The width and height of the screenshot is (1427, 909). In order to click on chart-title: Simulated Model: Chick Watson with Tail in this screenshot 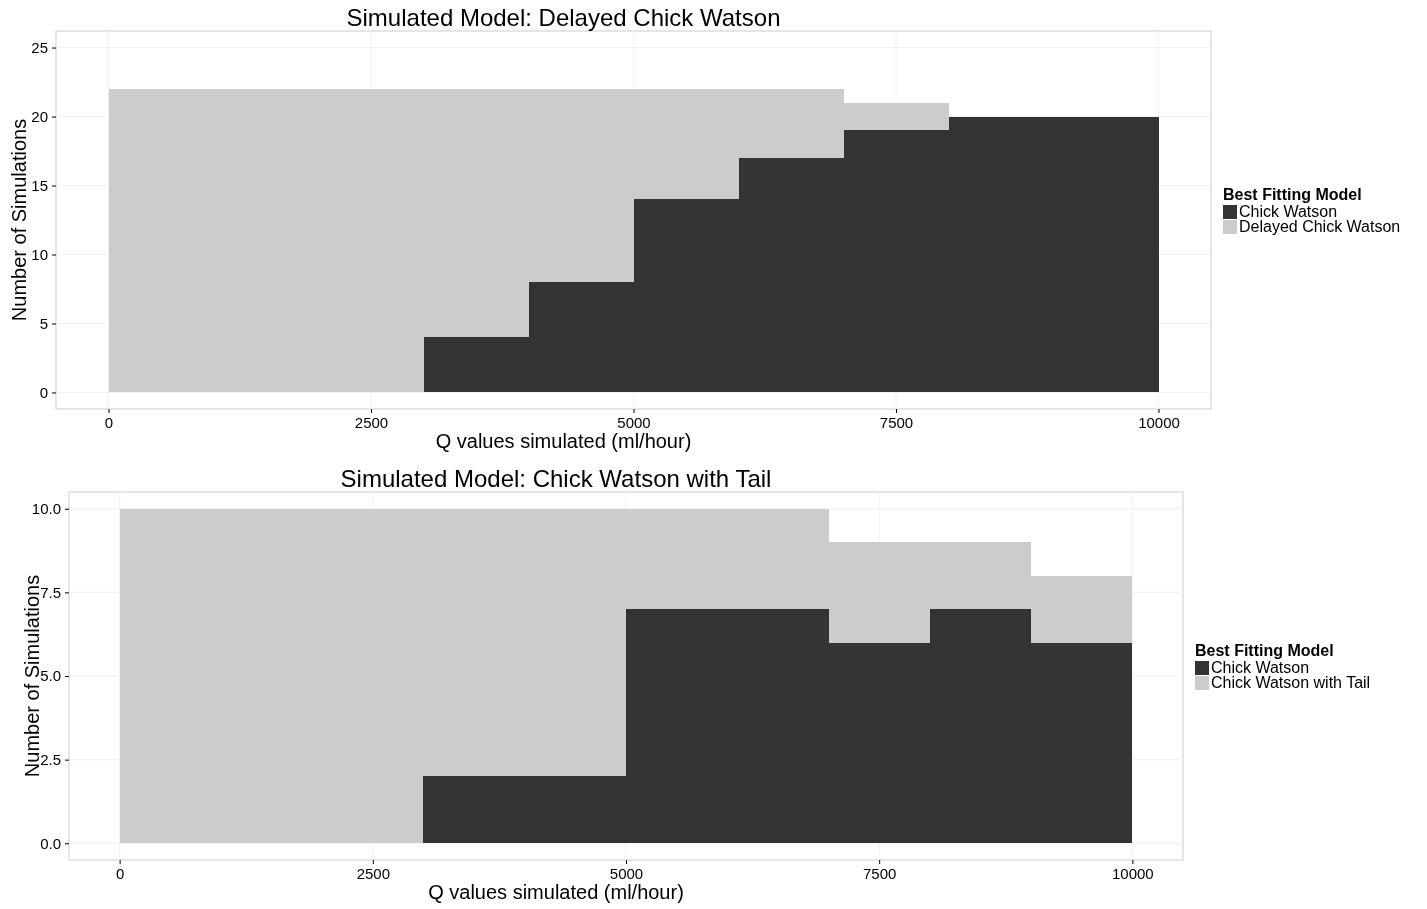, I will do `click(556, 478)`.